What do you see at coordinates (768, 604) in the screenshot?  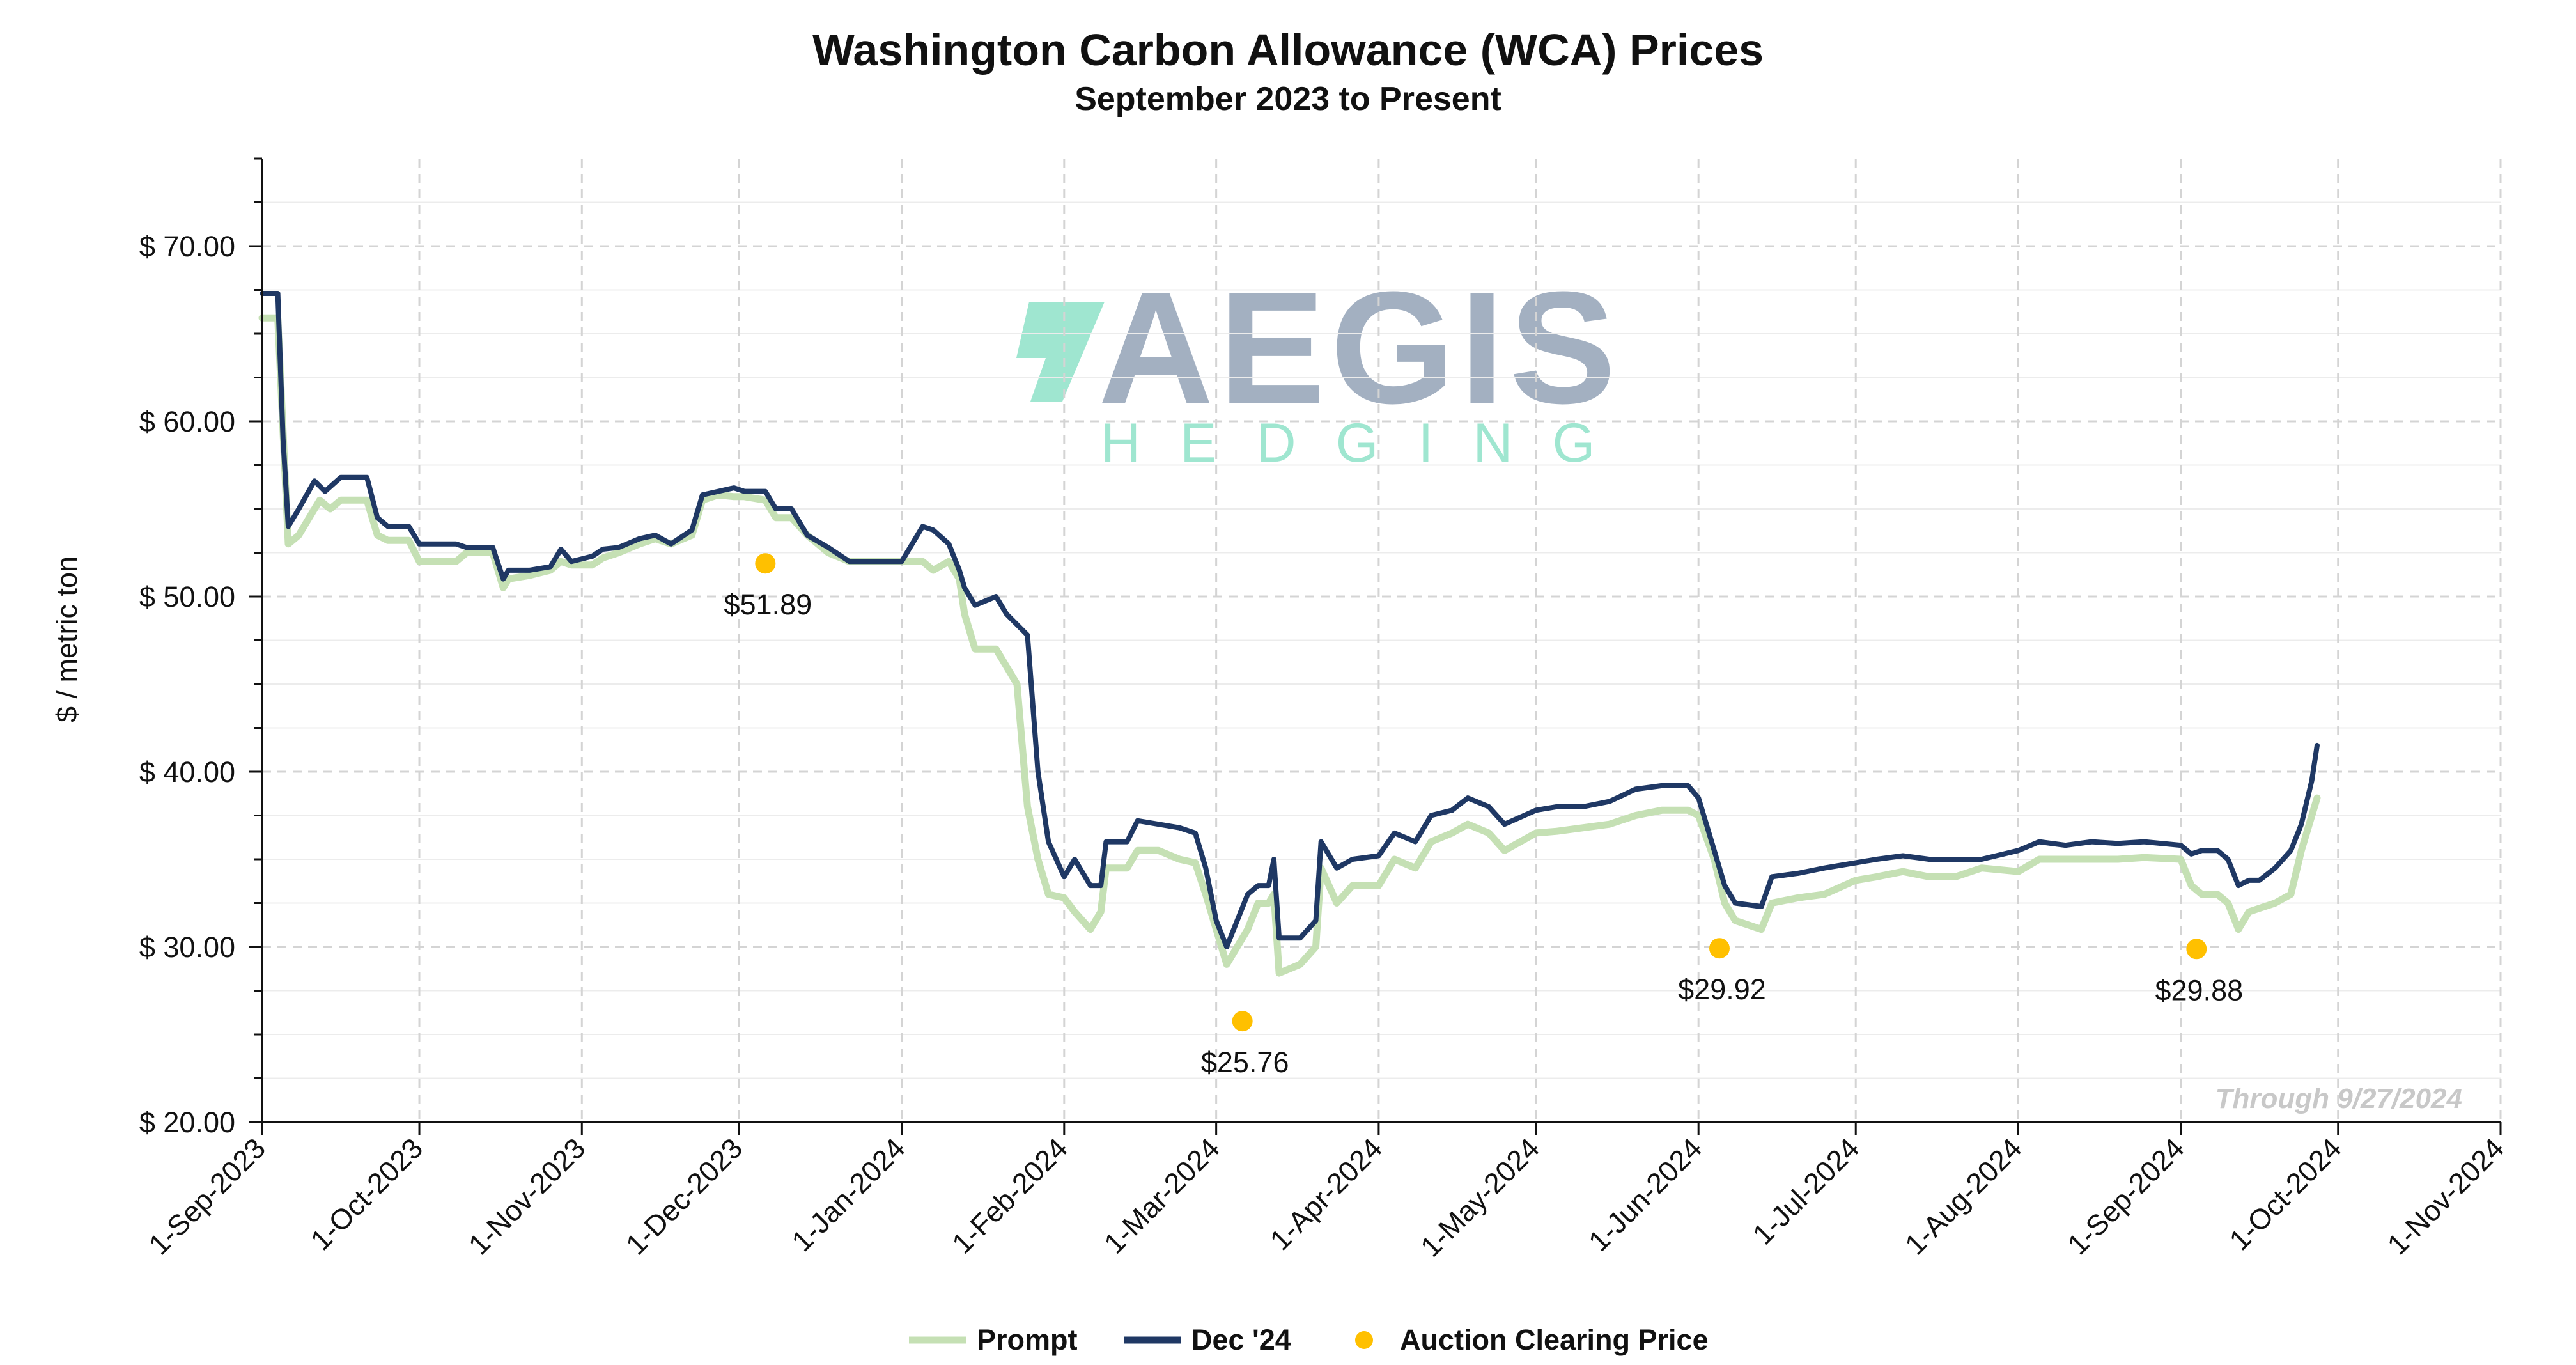 I see `auction-point-label: $51.89` at bounding box center [768, 604].